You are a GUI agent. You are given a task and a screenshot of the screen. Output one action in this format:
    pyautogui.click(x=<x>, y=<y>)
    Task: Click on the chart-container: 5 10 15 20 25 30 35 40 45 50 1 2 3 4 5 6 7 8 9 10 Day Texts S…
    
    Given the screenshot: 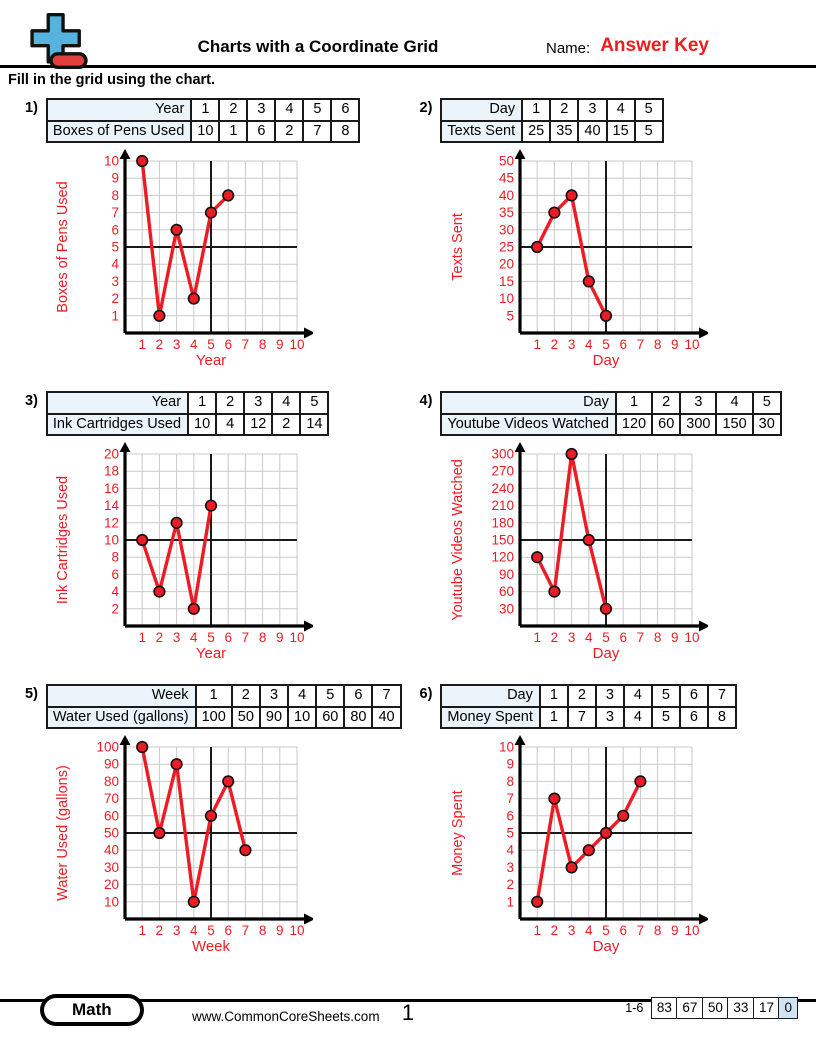 What is the action you would take?
    pyautogui.click(x=624, y=264)
    